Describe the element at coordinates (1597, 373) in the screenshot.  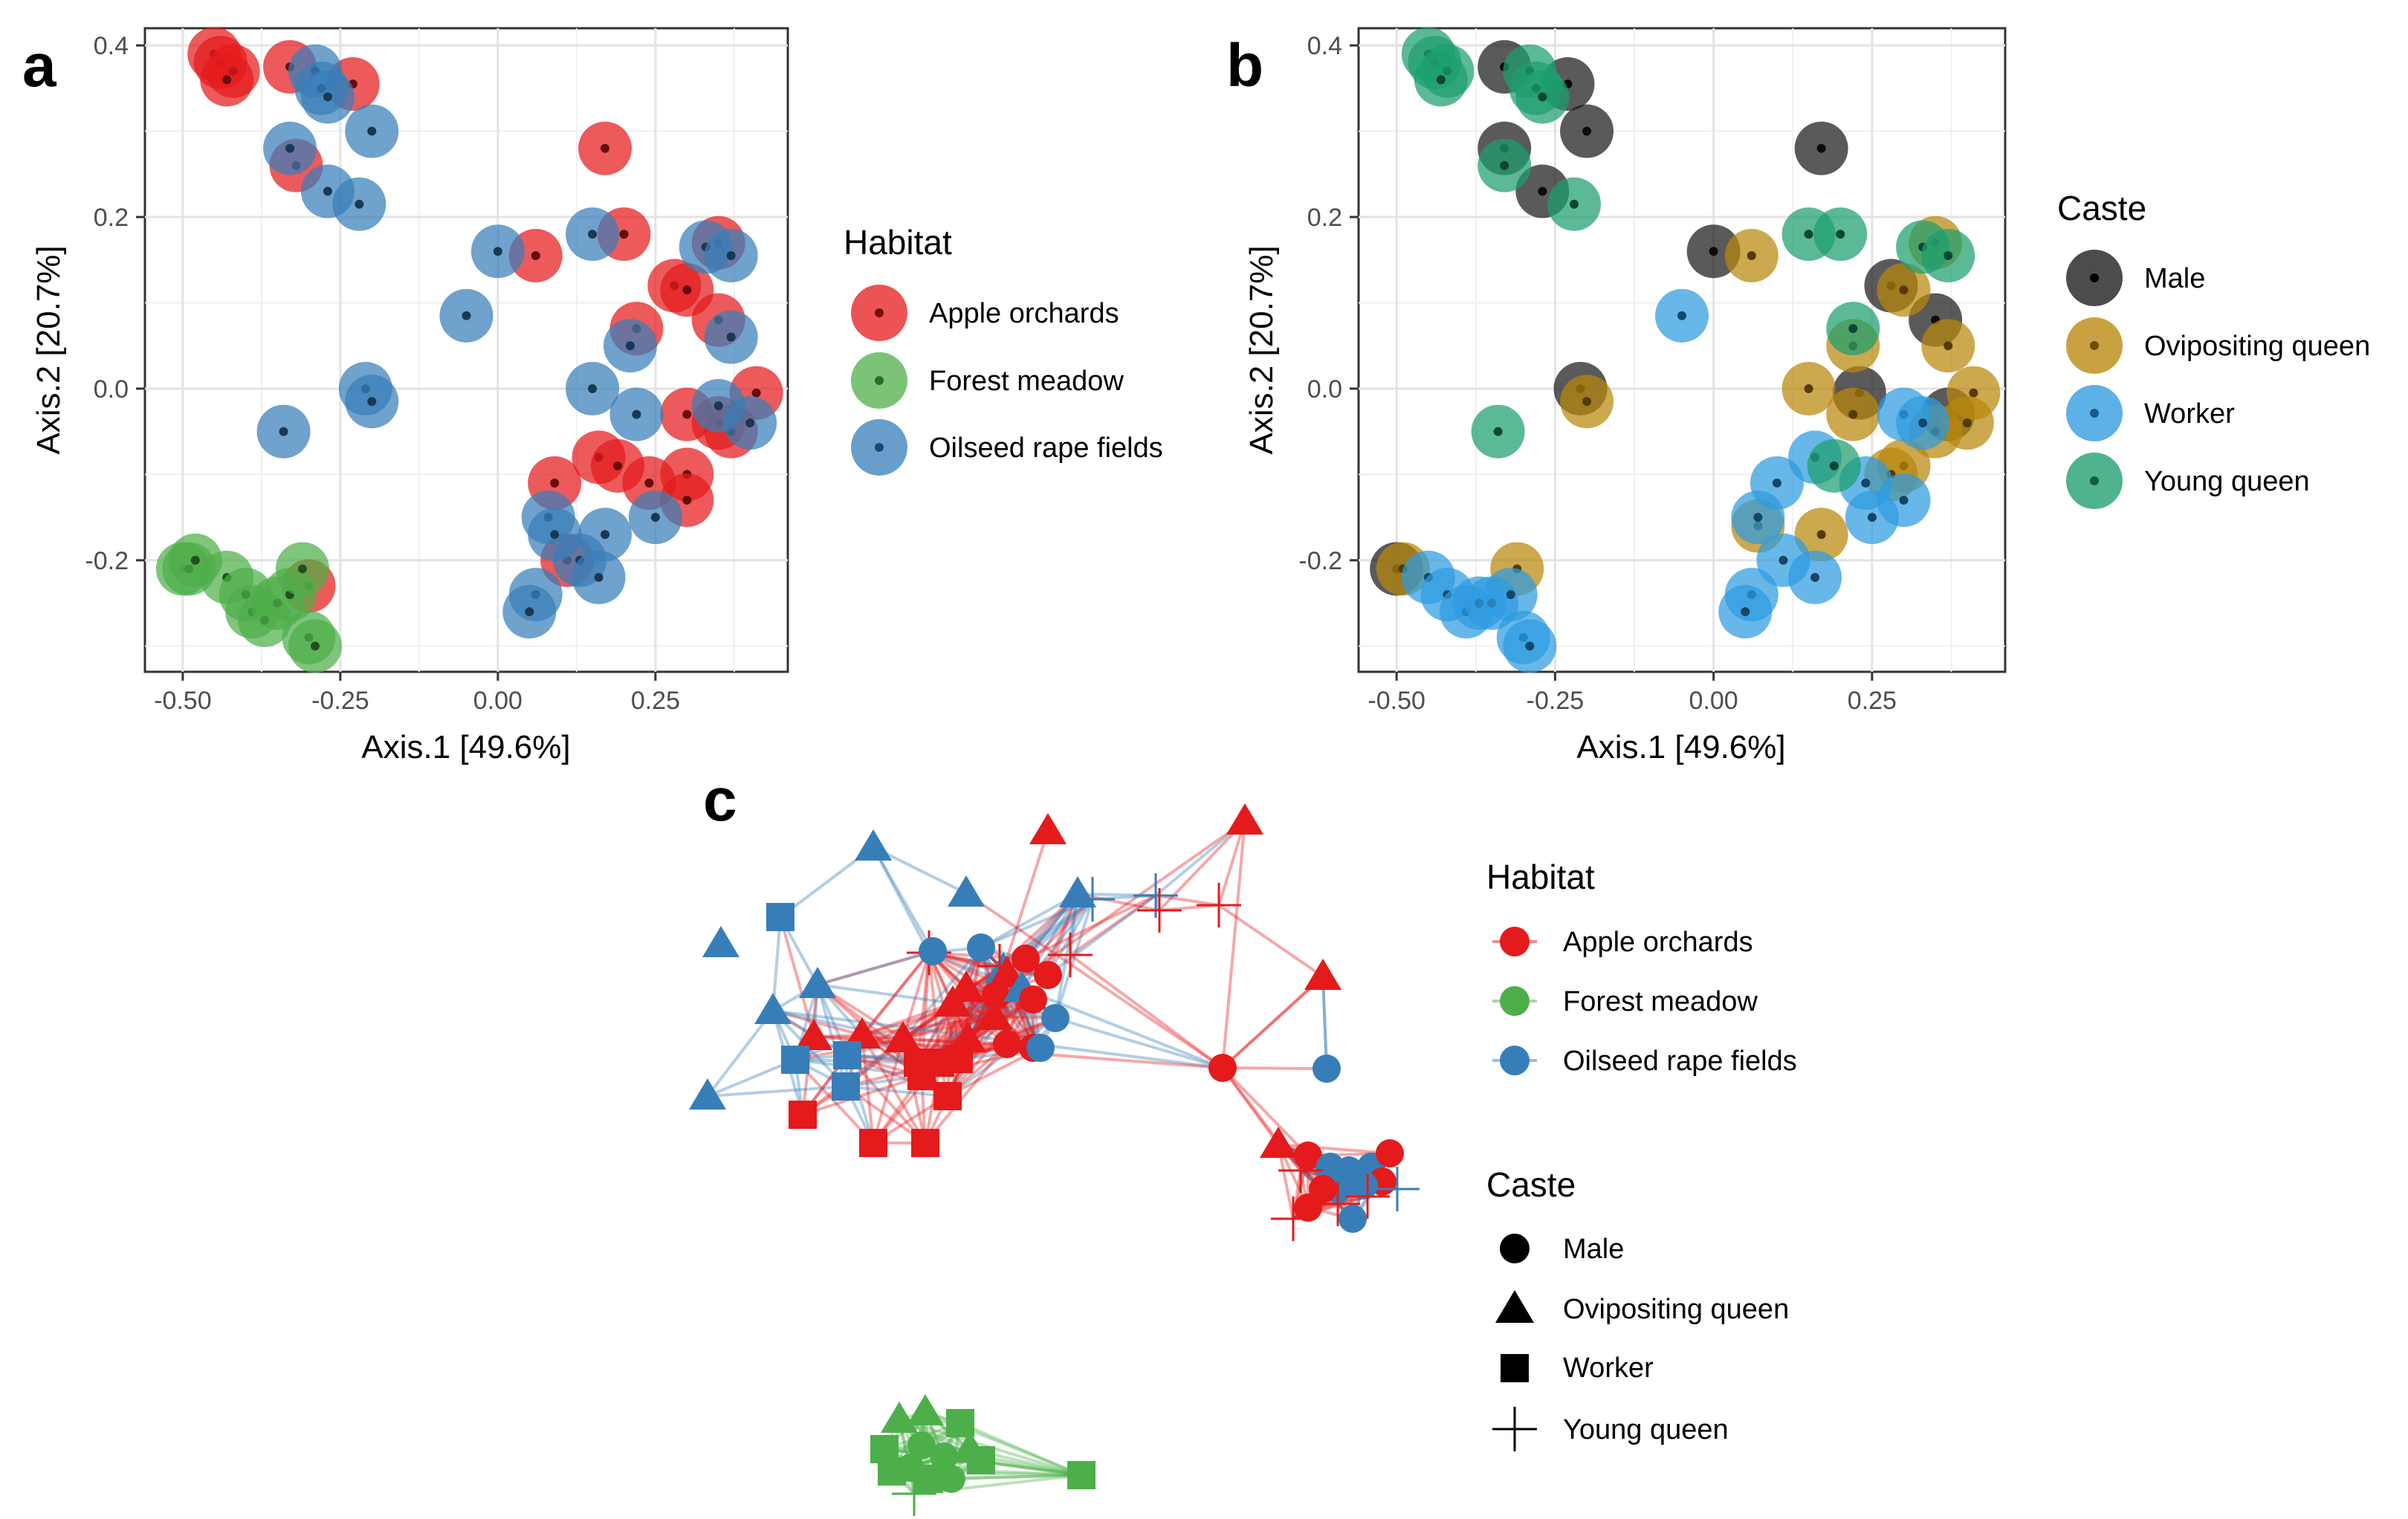
I see `plot-b-ticks: -0.50 -0.25 0.00 0.25 -0.2 0.0 0.2 0.4` at that location.